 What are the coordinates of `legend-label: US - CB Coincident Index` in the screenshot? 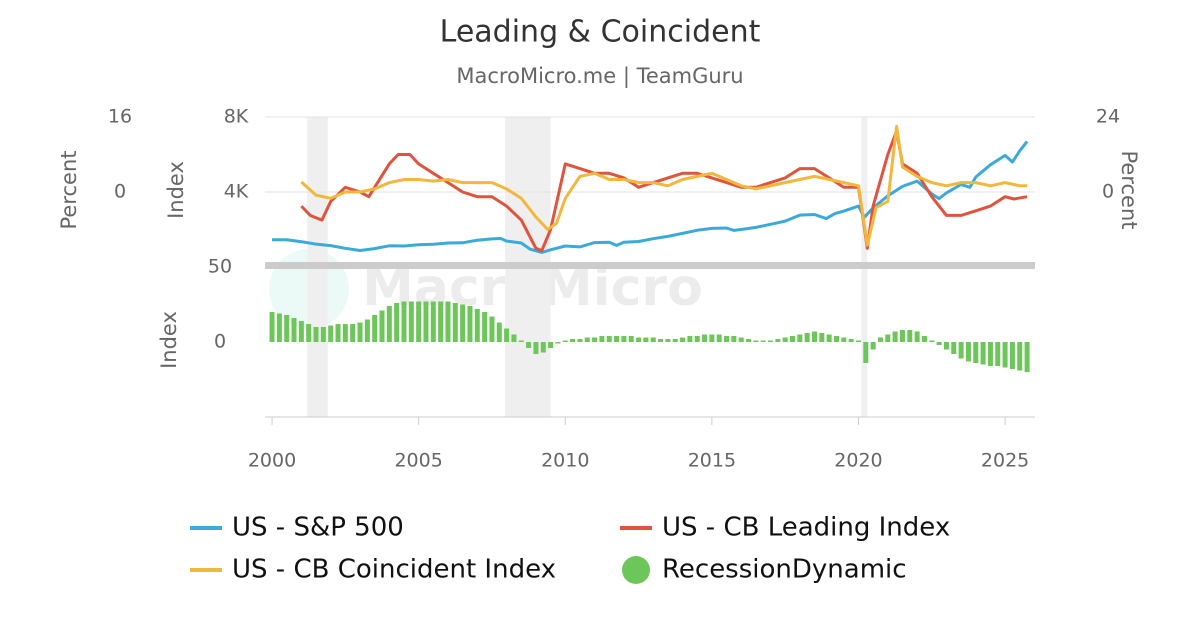 It's located at (394, 570).